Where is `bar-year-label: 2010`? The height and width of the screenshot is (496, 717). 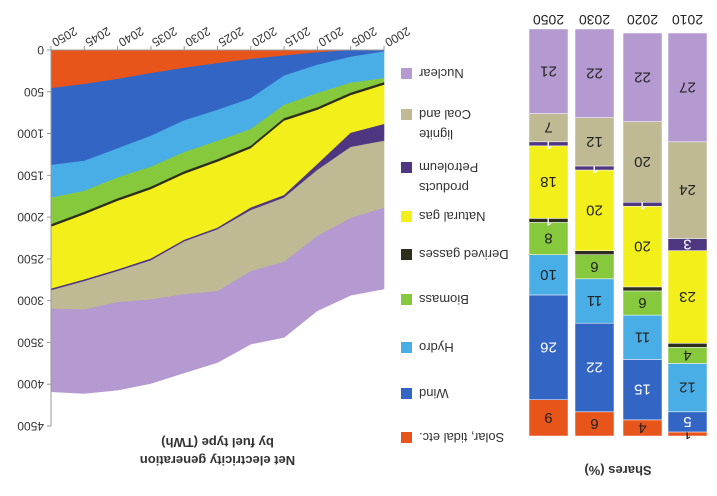
bar-year-label: 2010 is located at coordinates (687, 20).